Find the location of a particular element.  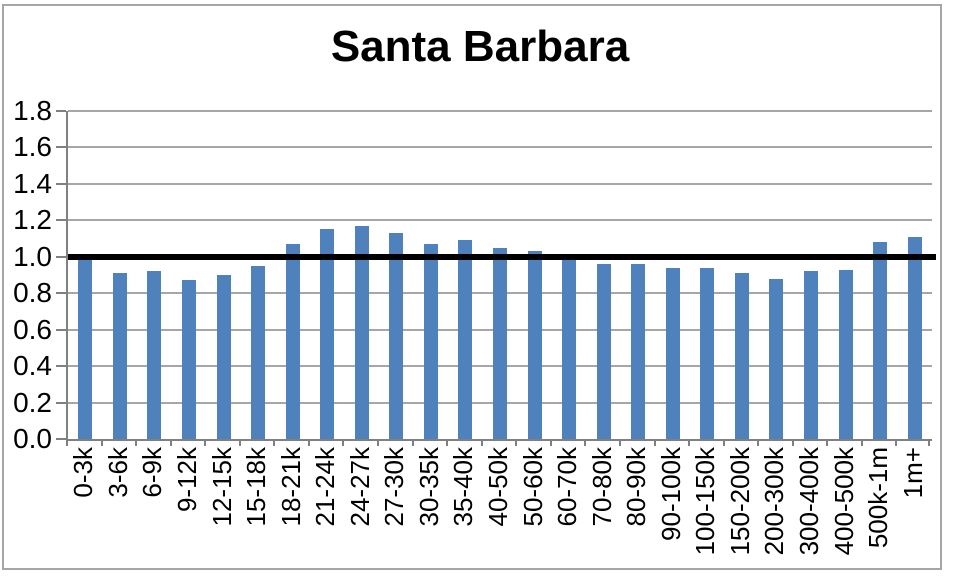

x-label-cell: 21-24k is located at coordinates (325, 508).